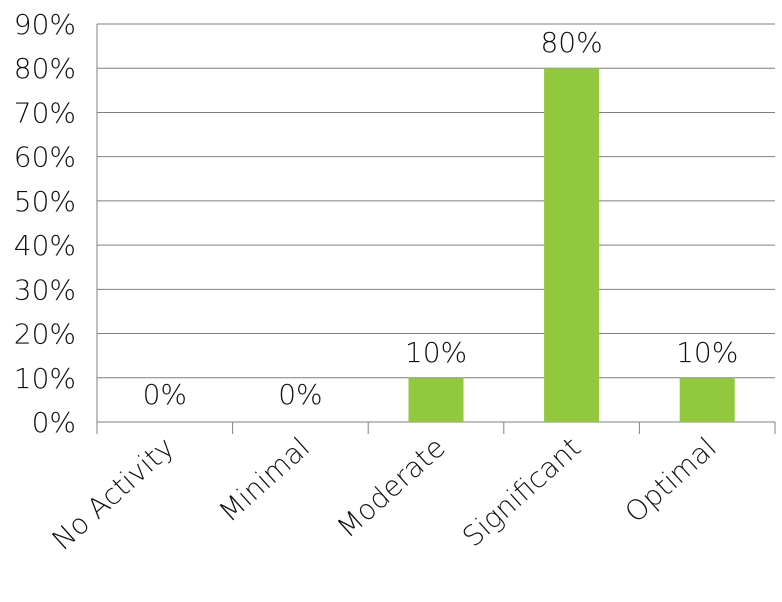  I want to click on y-tick-label: 0%, so click(54, 422).